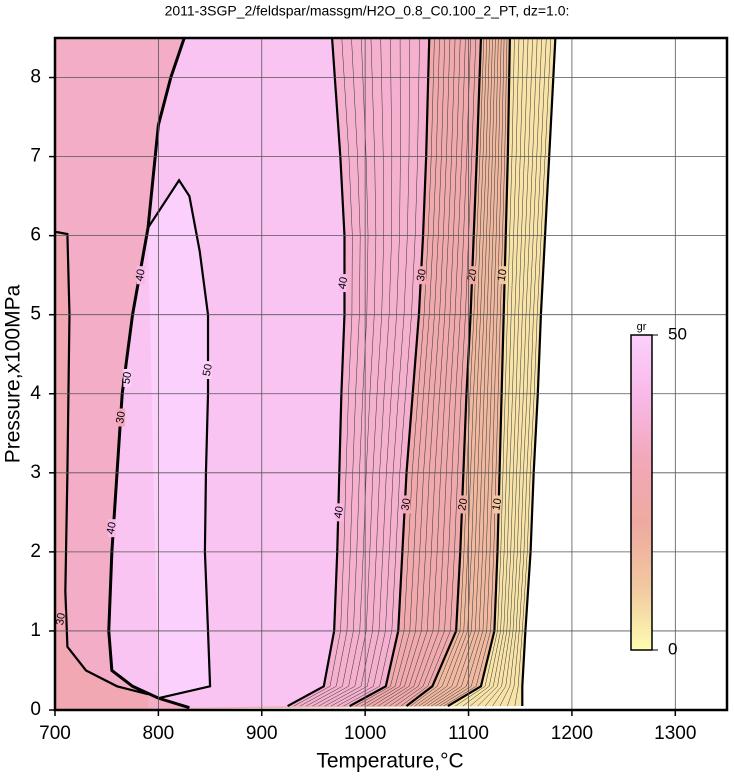  What do you see at coordinates (159, 733) in the screenshot?
I see `x-tick-label: 800` at bounding box center [159, 733].